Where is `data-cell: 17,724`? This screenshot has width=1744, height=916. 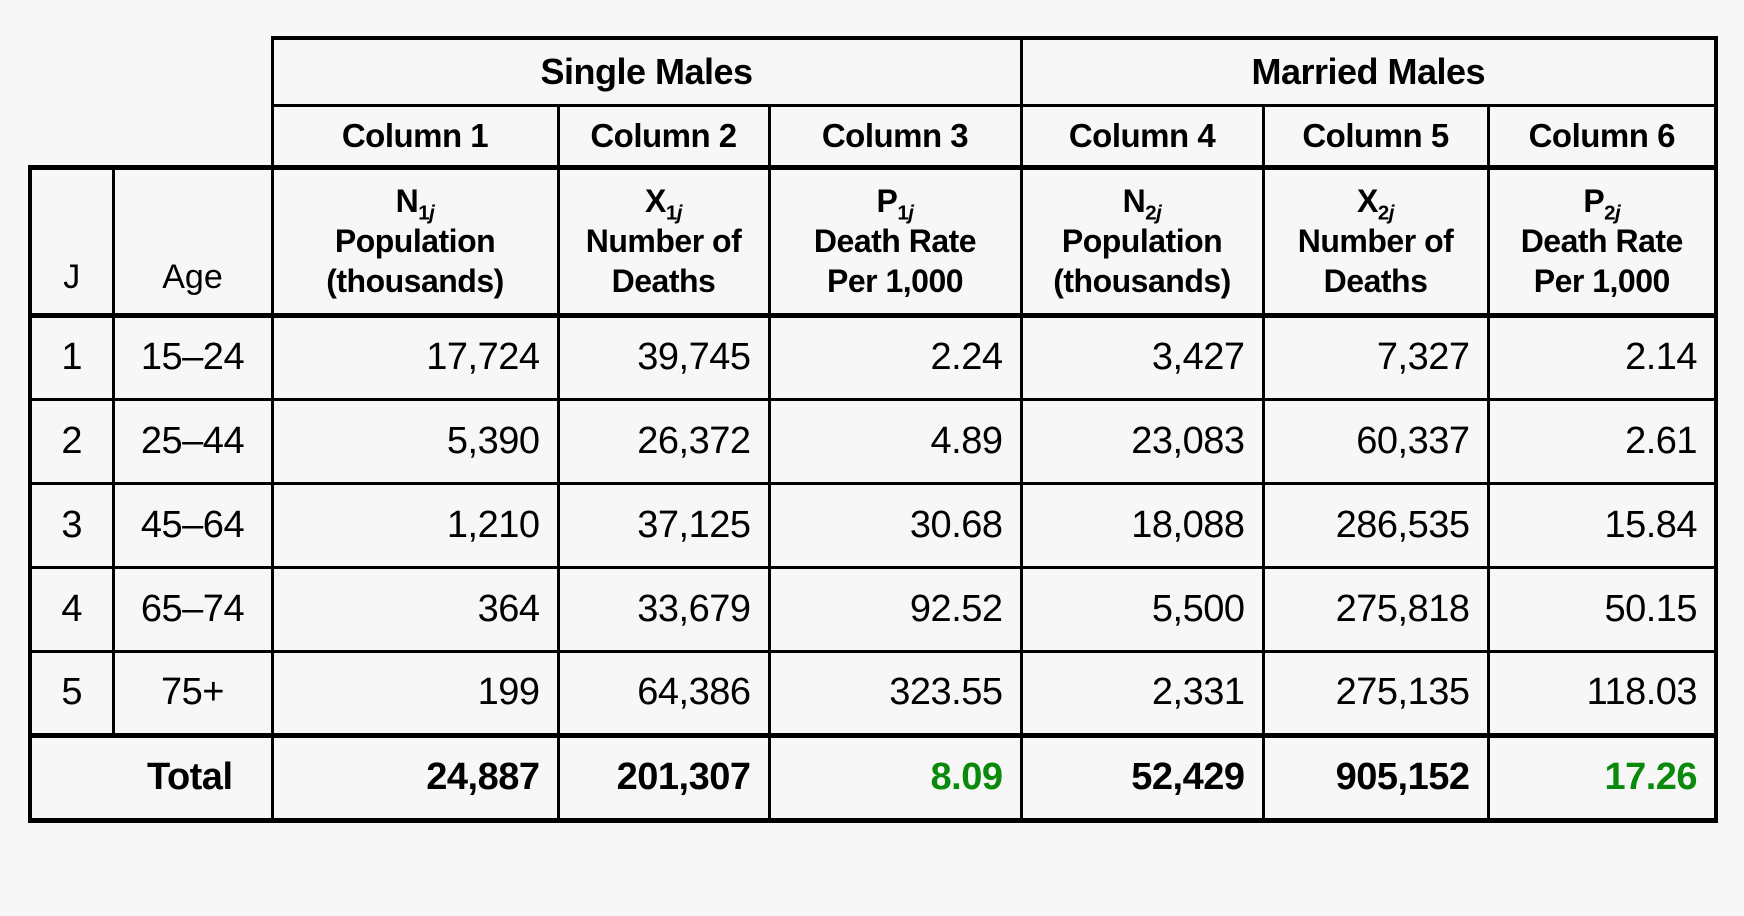 data-cell: 17,724 is located at coordinates (415, 357).